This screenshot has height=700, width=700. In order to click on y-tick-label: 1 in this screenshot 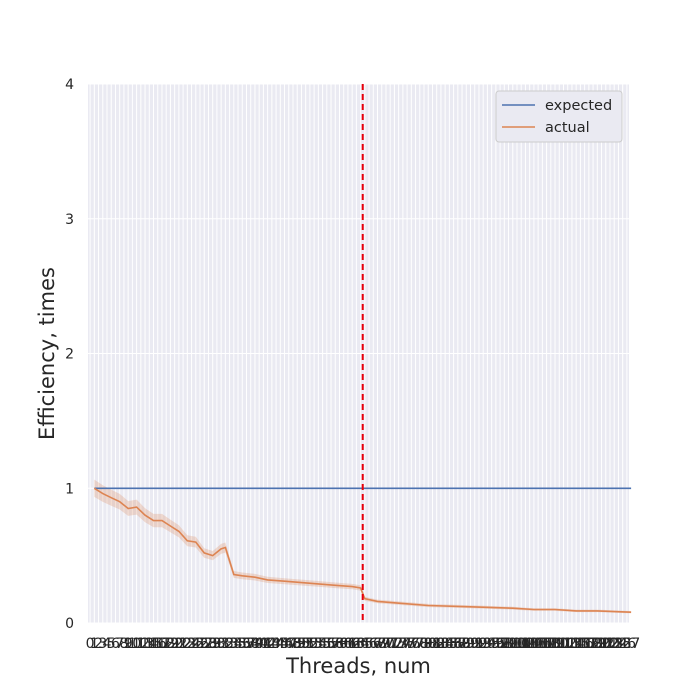, I will do `click(69, 489)`.